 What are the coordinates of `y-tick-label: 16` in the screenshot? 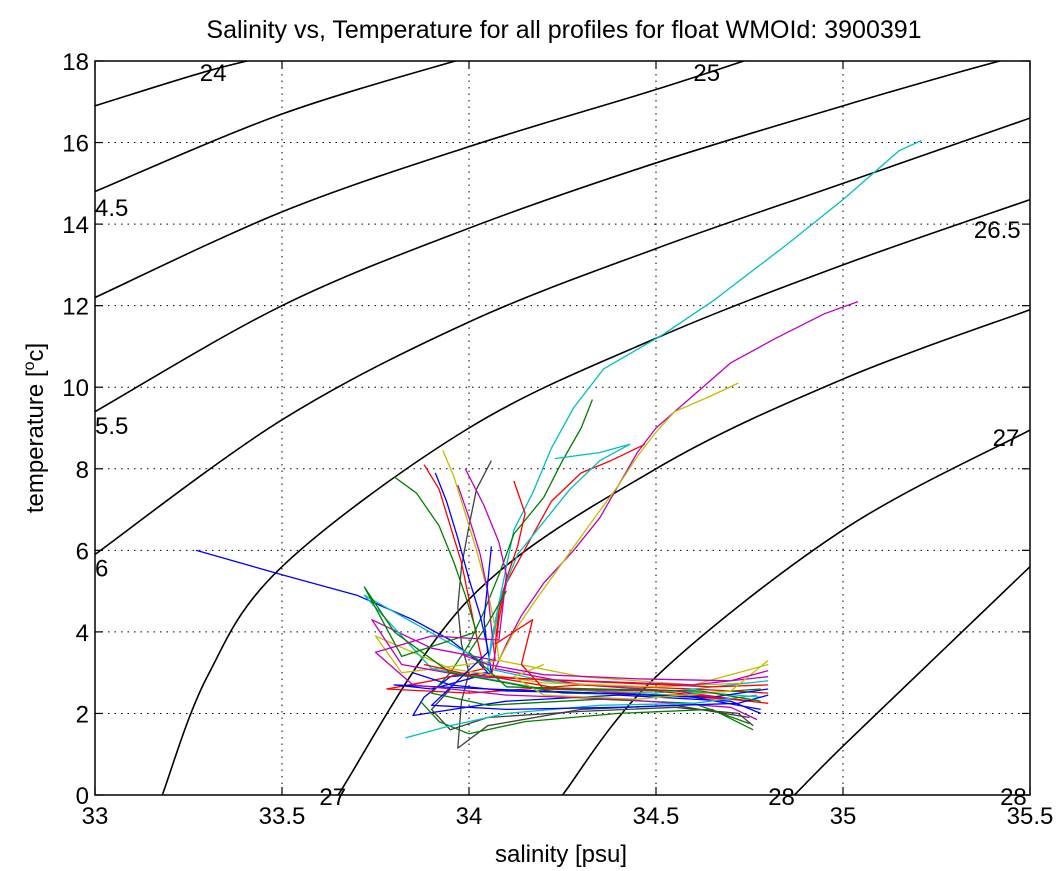 It's located at (75, 144).